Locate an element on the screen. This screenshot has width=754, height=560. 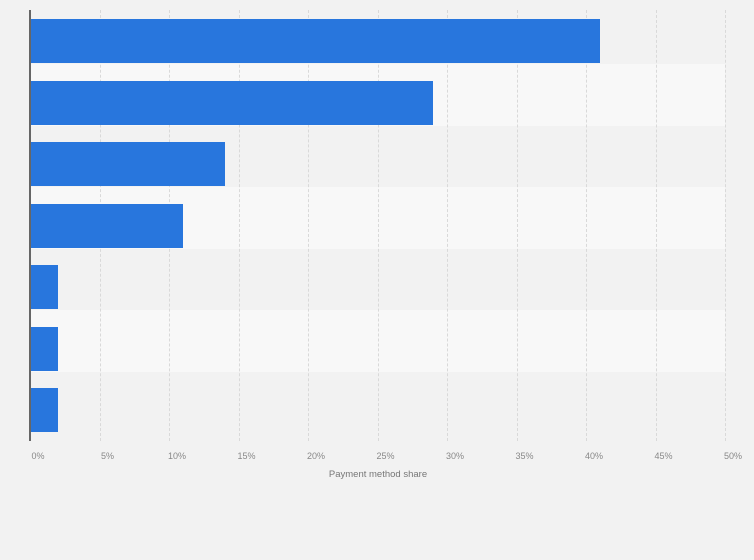
x-tick-label: 20% is located at coordinates (316, 456).